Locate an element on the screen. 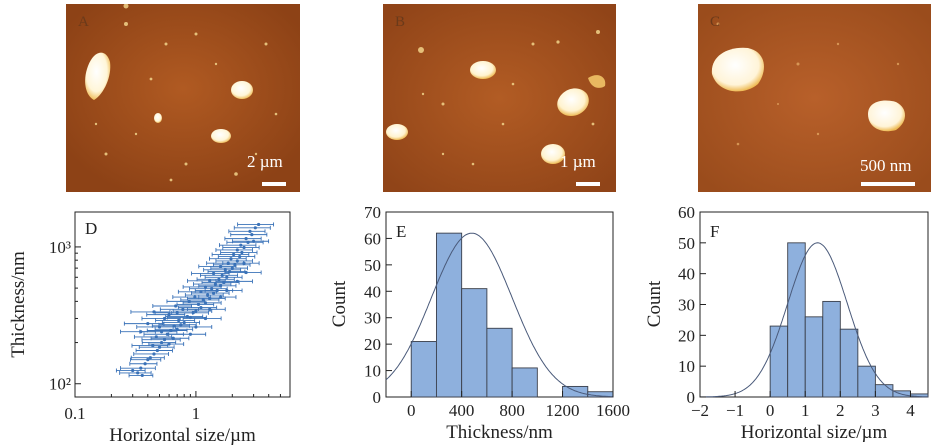 The image size is (933, 447). fit-curve-f is located at coordinates (814, 320).